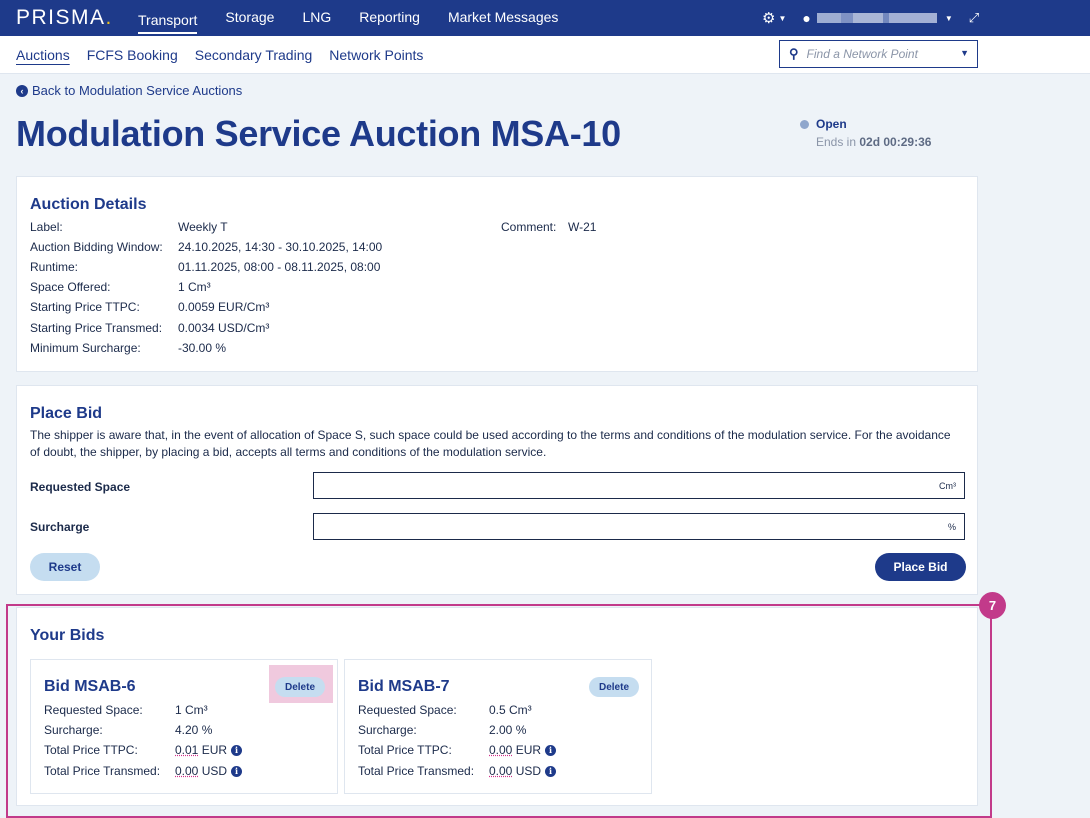 Image resolution: width=1090 pixels, height=818 pixels. Describe the element at coordinates (137, 90) in the screenshot. I see `back-link-label: Back to Modulation Service Auctions` at that location.